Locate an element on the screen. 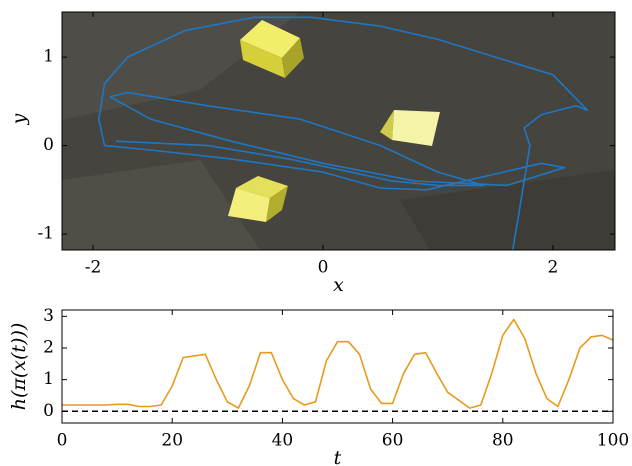 The height and width of the screenshot is (466, 632). x-tick-label: 100 is located at coordinates (613, 441).